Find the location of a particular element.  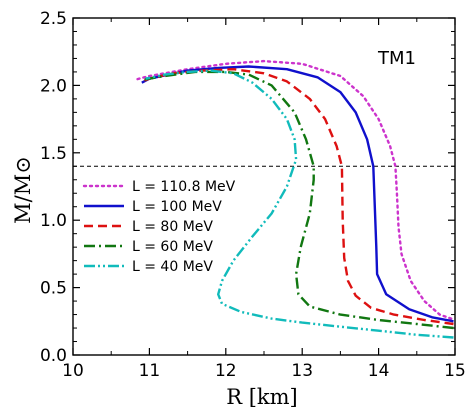

legend-label-0: L = 110.8 MeV is located at coordinates (184, 187).